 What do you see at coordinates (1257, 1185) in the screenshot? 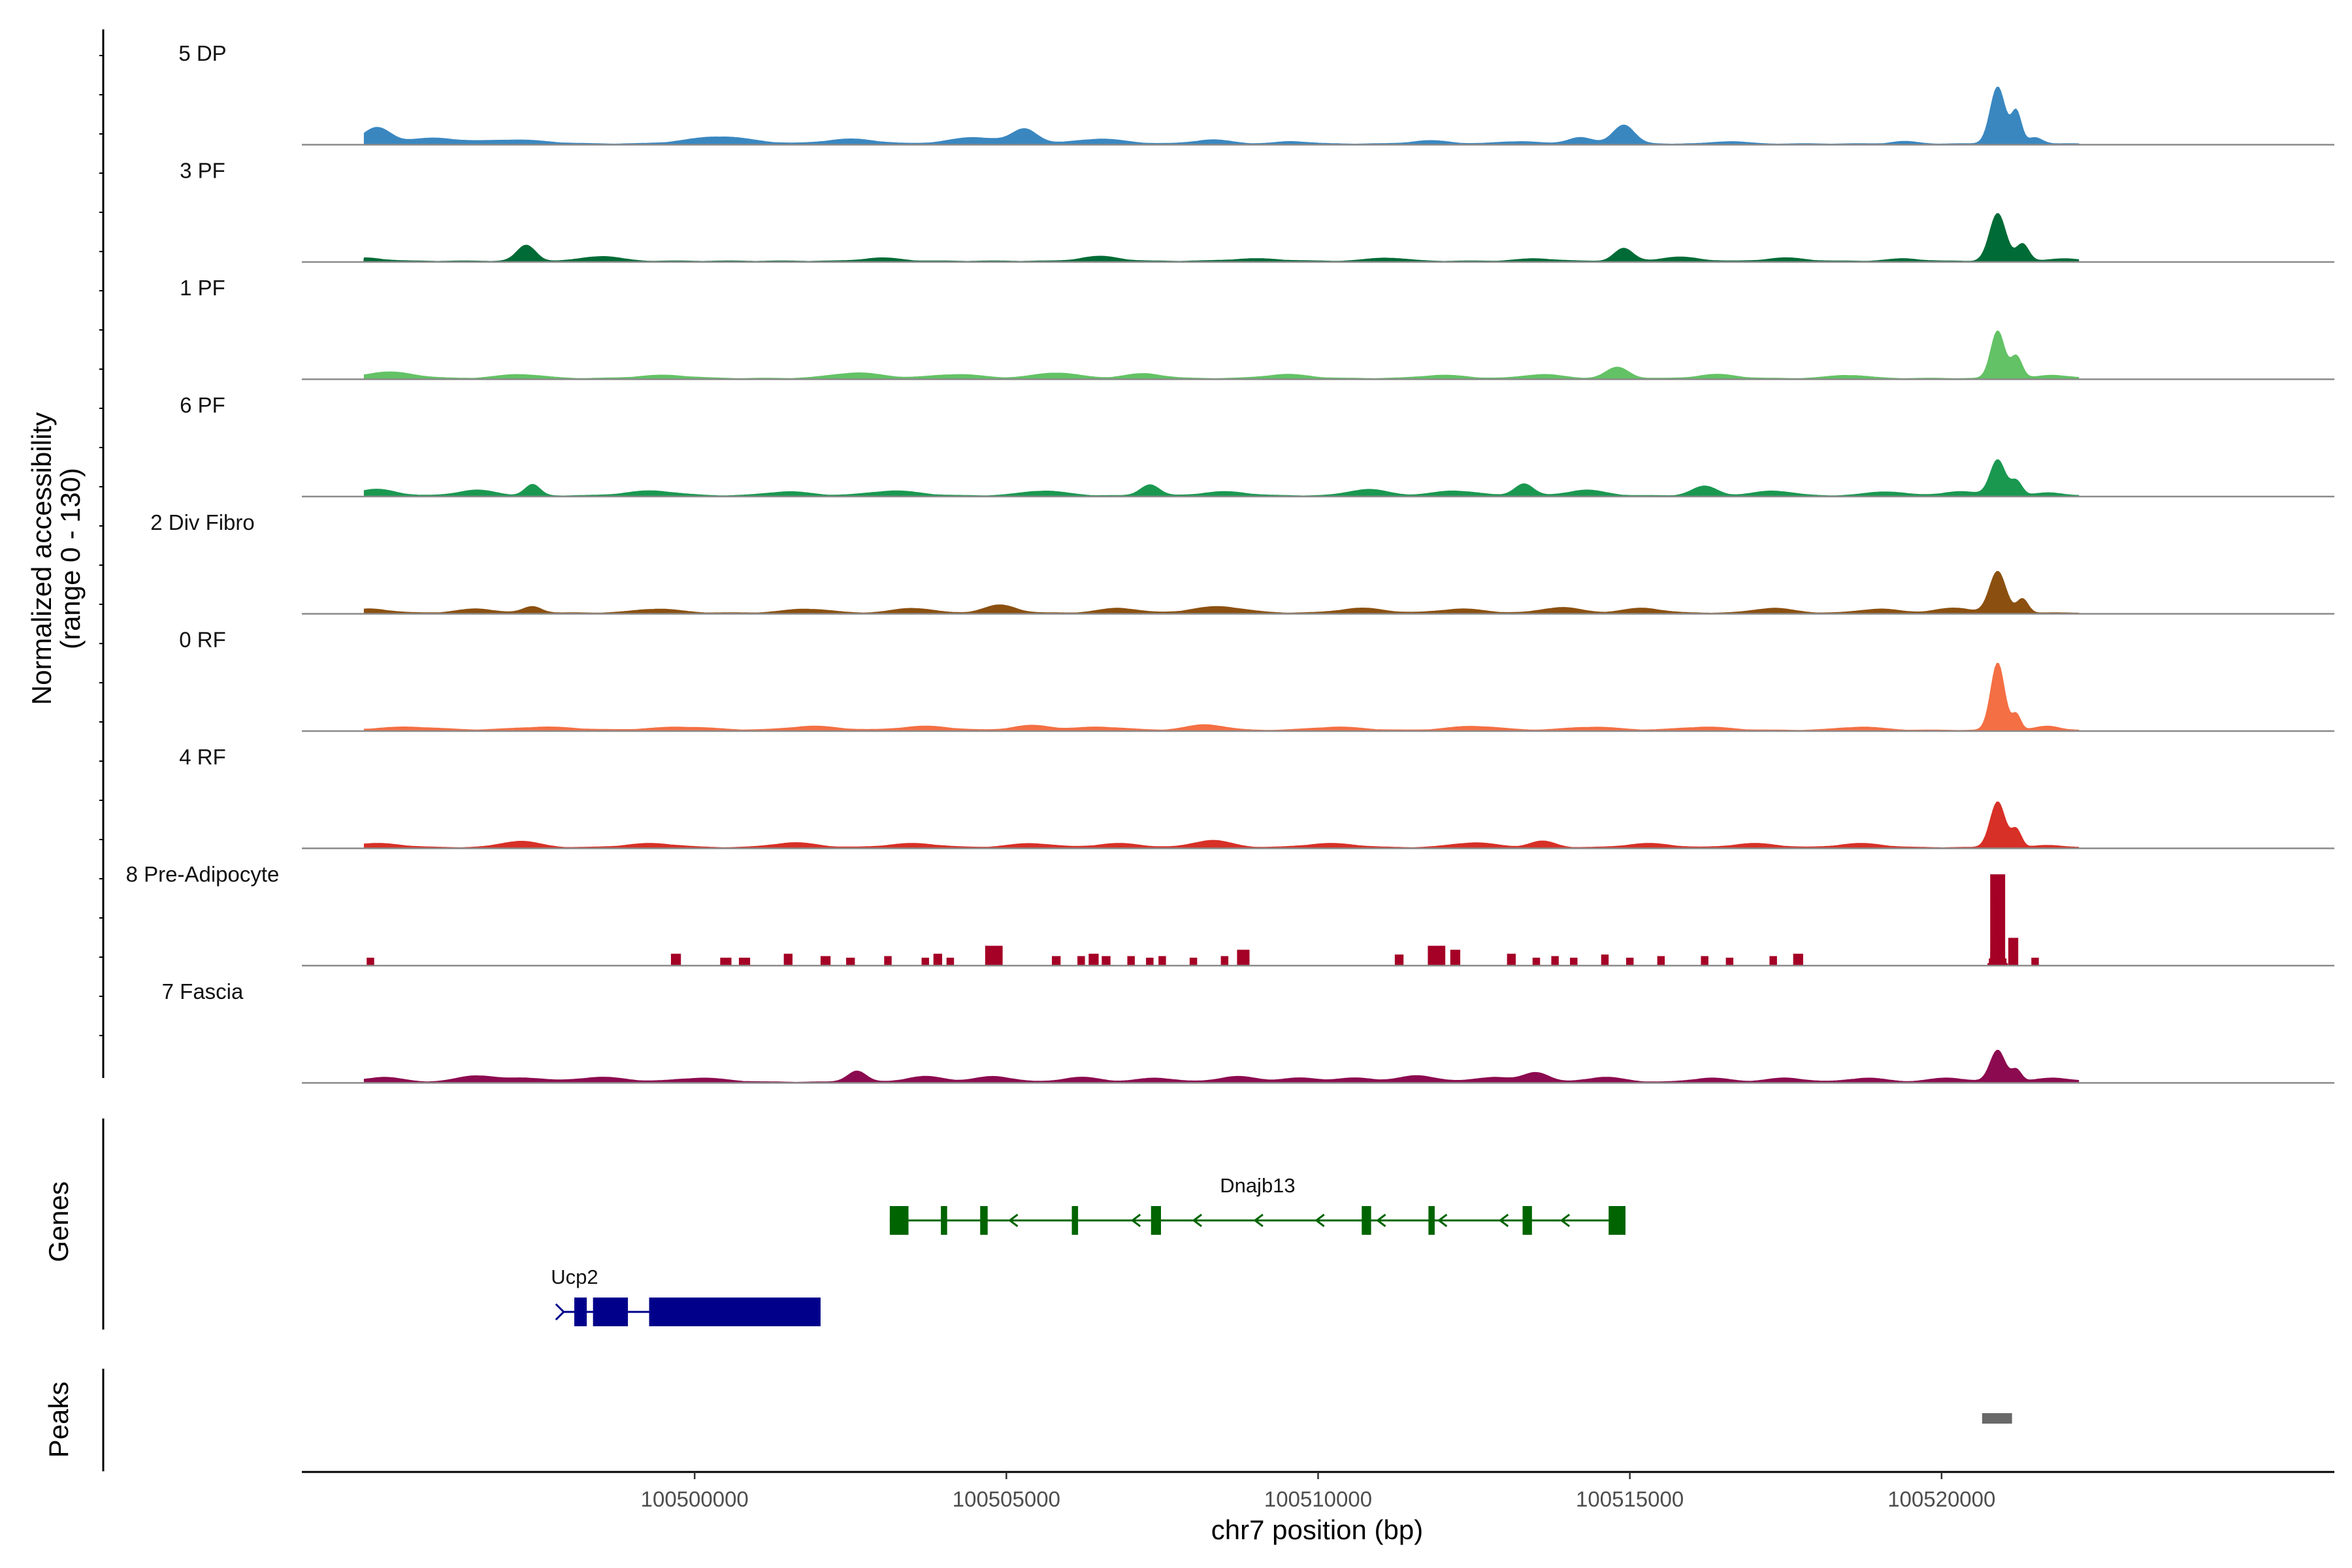
I see `gene-label: Dnajb13` at bounding box center [1257, 1185].